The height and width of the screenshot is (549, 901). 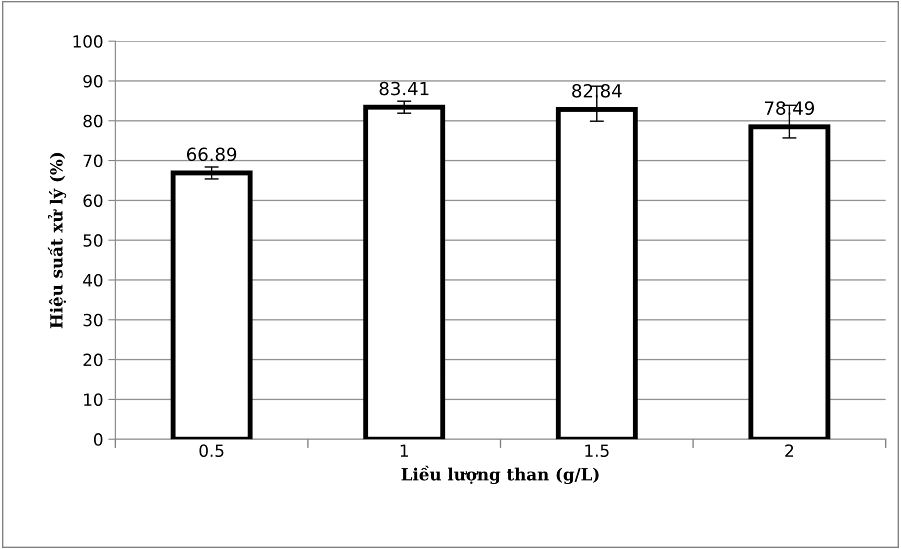 I want to click on y-tick-label: 40, so click(x=92, y=280).